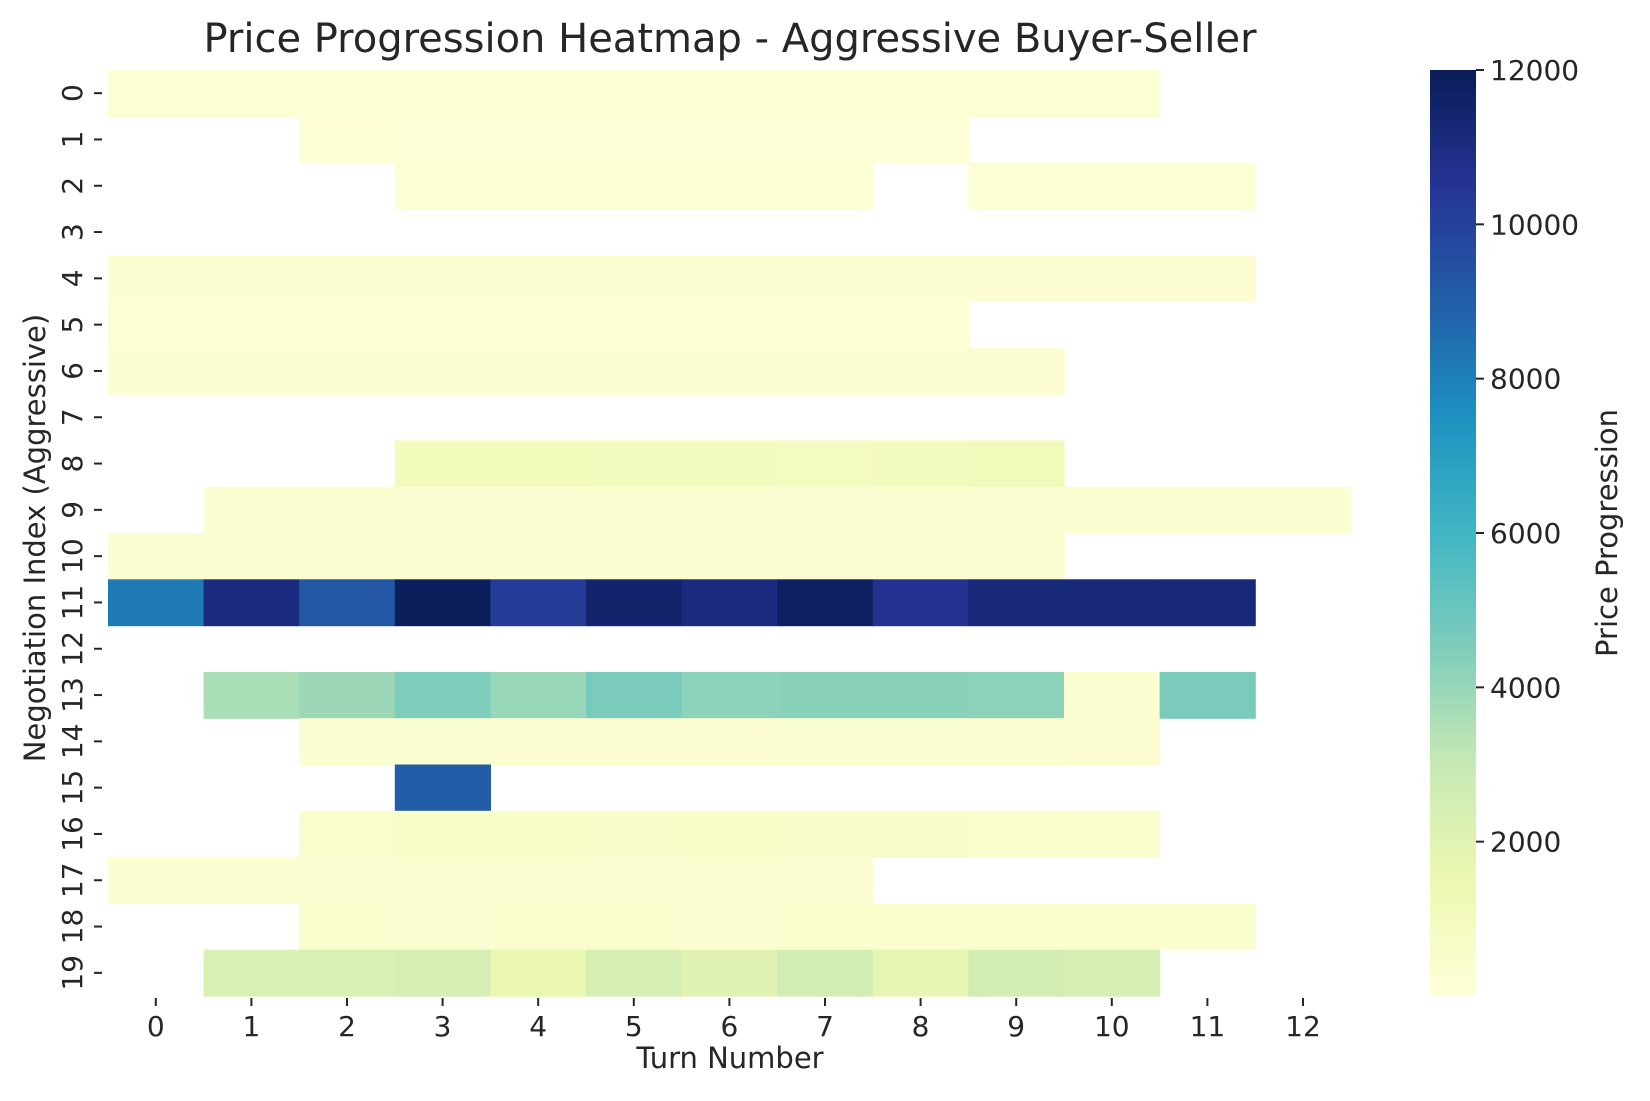 This screenshot has height=1101, width=1650. I want to click on y-tick-label: 3, so click(72, 232).